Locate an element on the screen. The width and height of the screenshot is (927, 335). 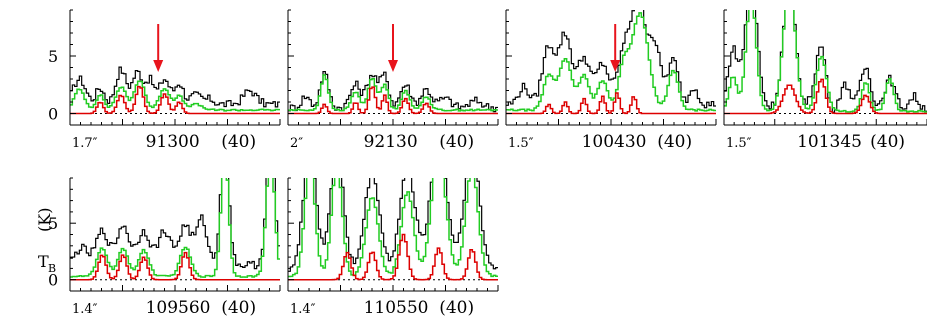
frequency-label: 101345 is located at coordinates (829, 142).